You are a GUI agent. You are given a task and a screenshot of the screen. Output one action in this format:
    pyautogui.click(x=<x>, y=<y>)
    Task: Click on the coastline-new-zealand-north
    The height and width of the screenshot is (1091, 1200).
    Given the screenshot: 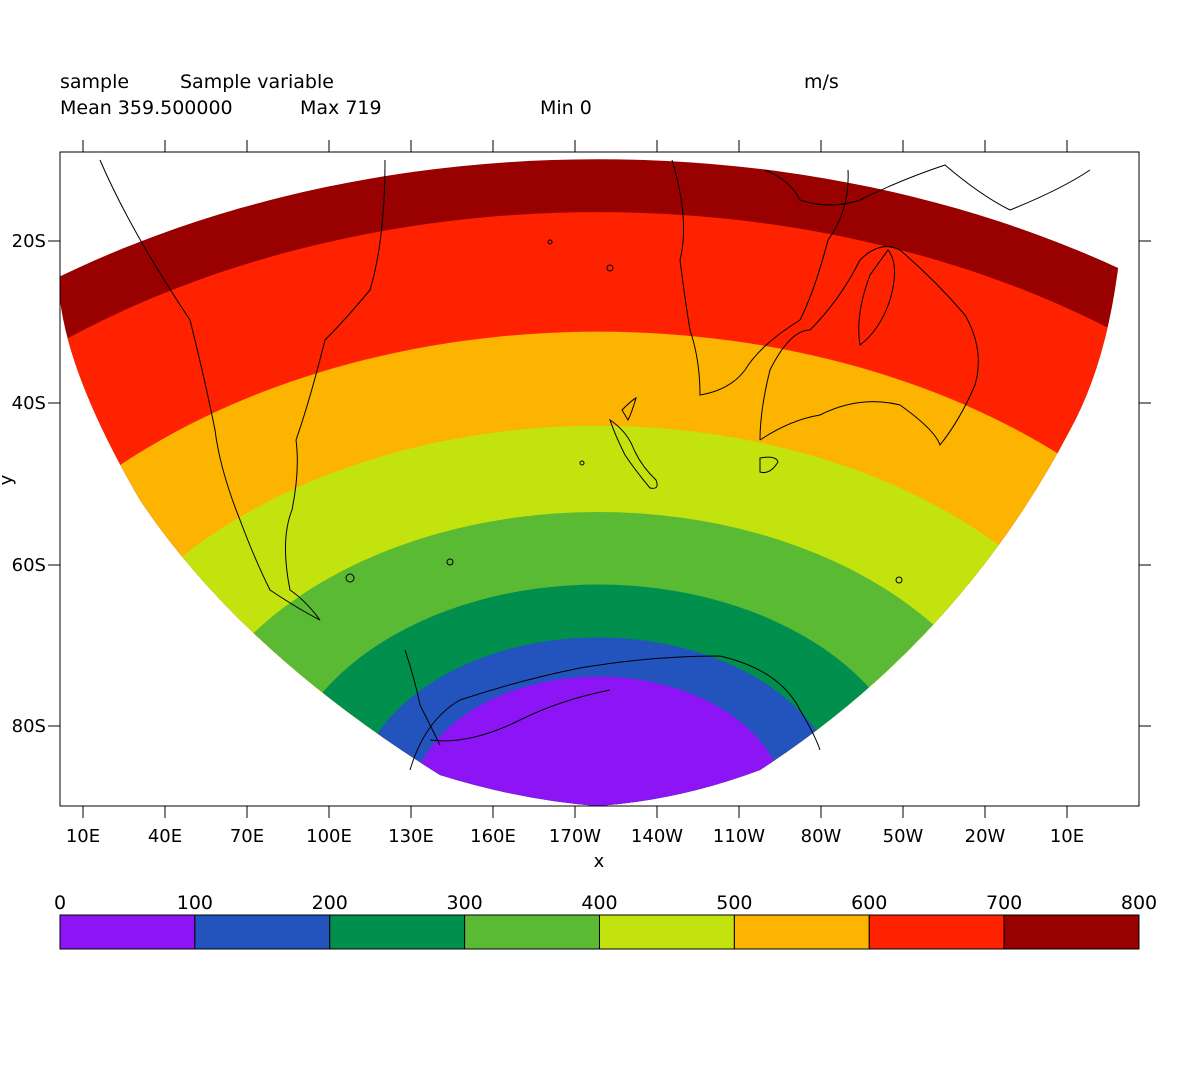 What is the action you would take?
    pyautogui.click(x=629, y=409)
    